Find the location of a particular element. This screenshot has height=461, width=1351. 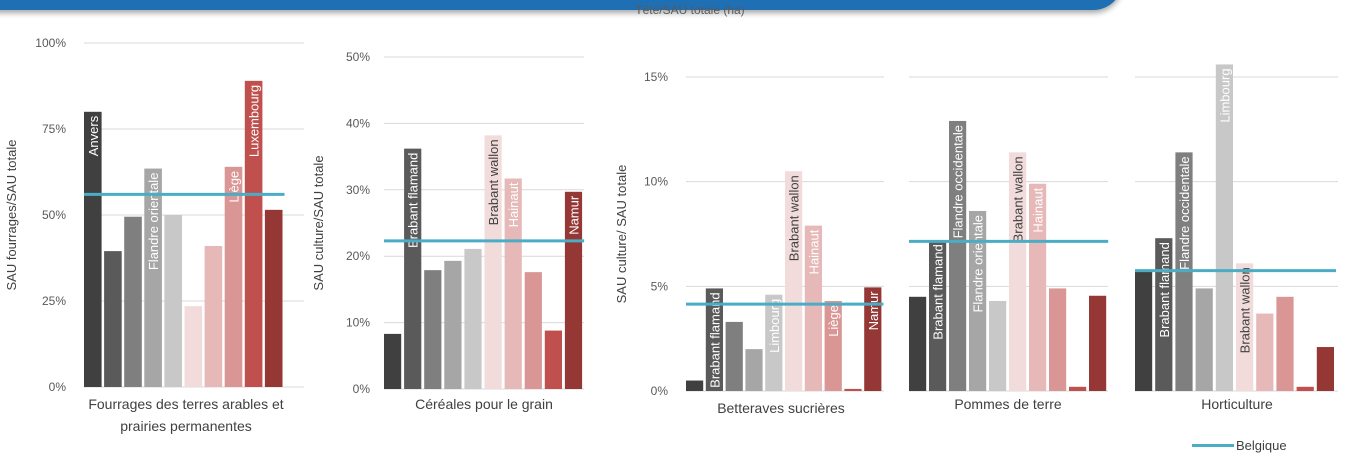

legend: Belgique is located at coordinates (1239, 445).